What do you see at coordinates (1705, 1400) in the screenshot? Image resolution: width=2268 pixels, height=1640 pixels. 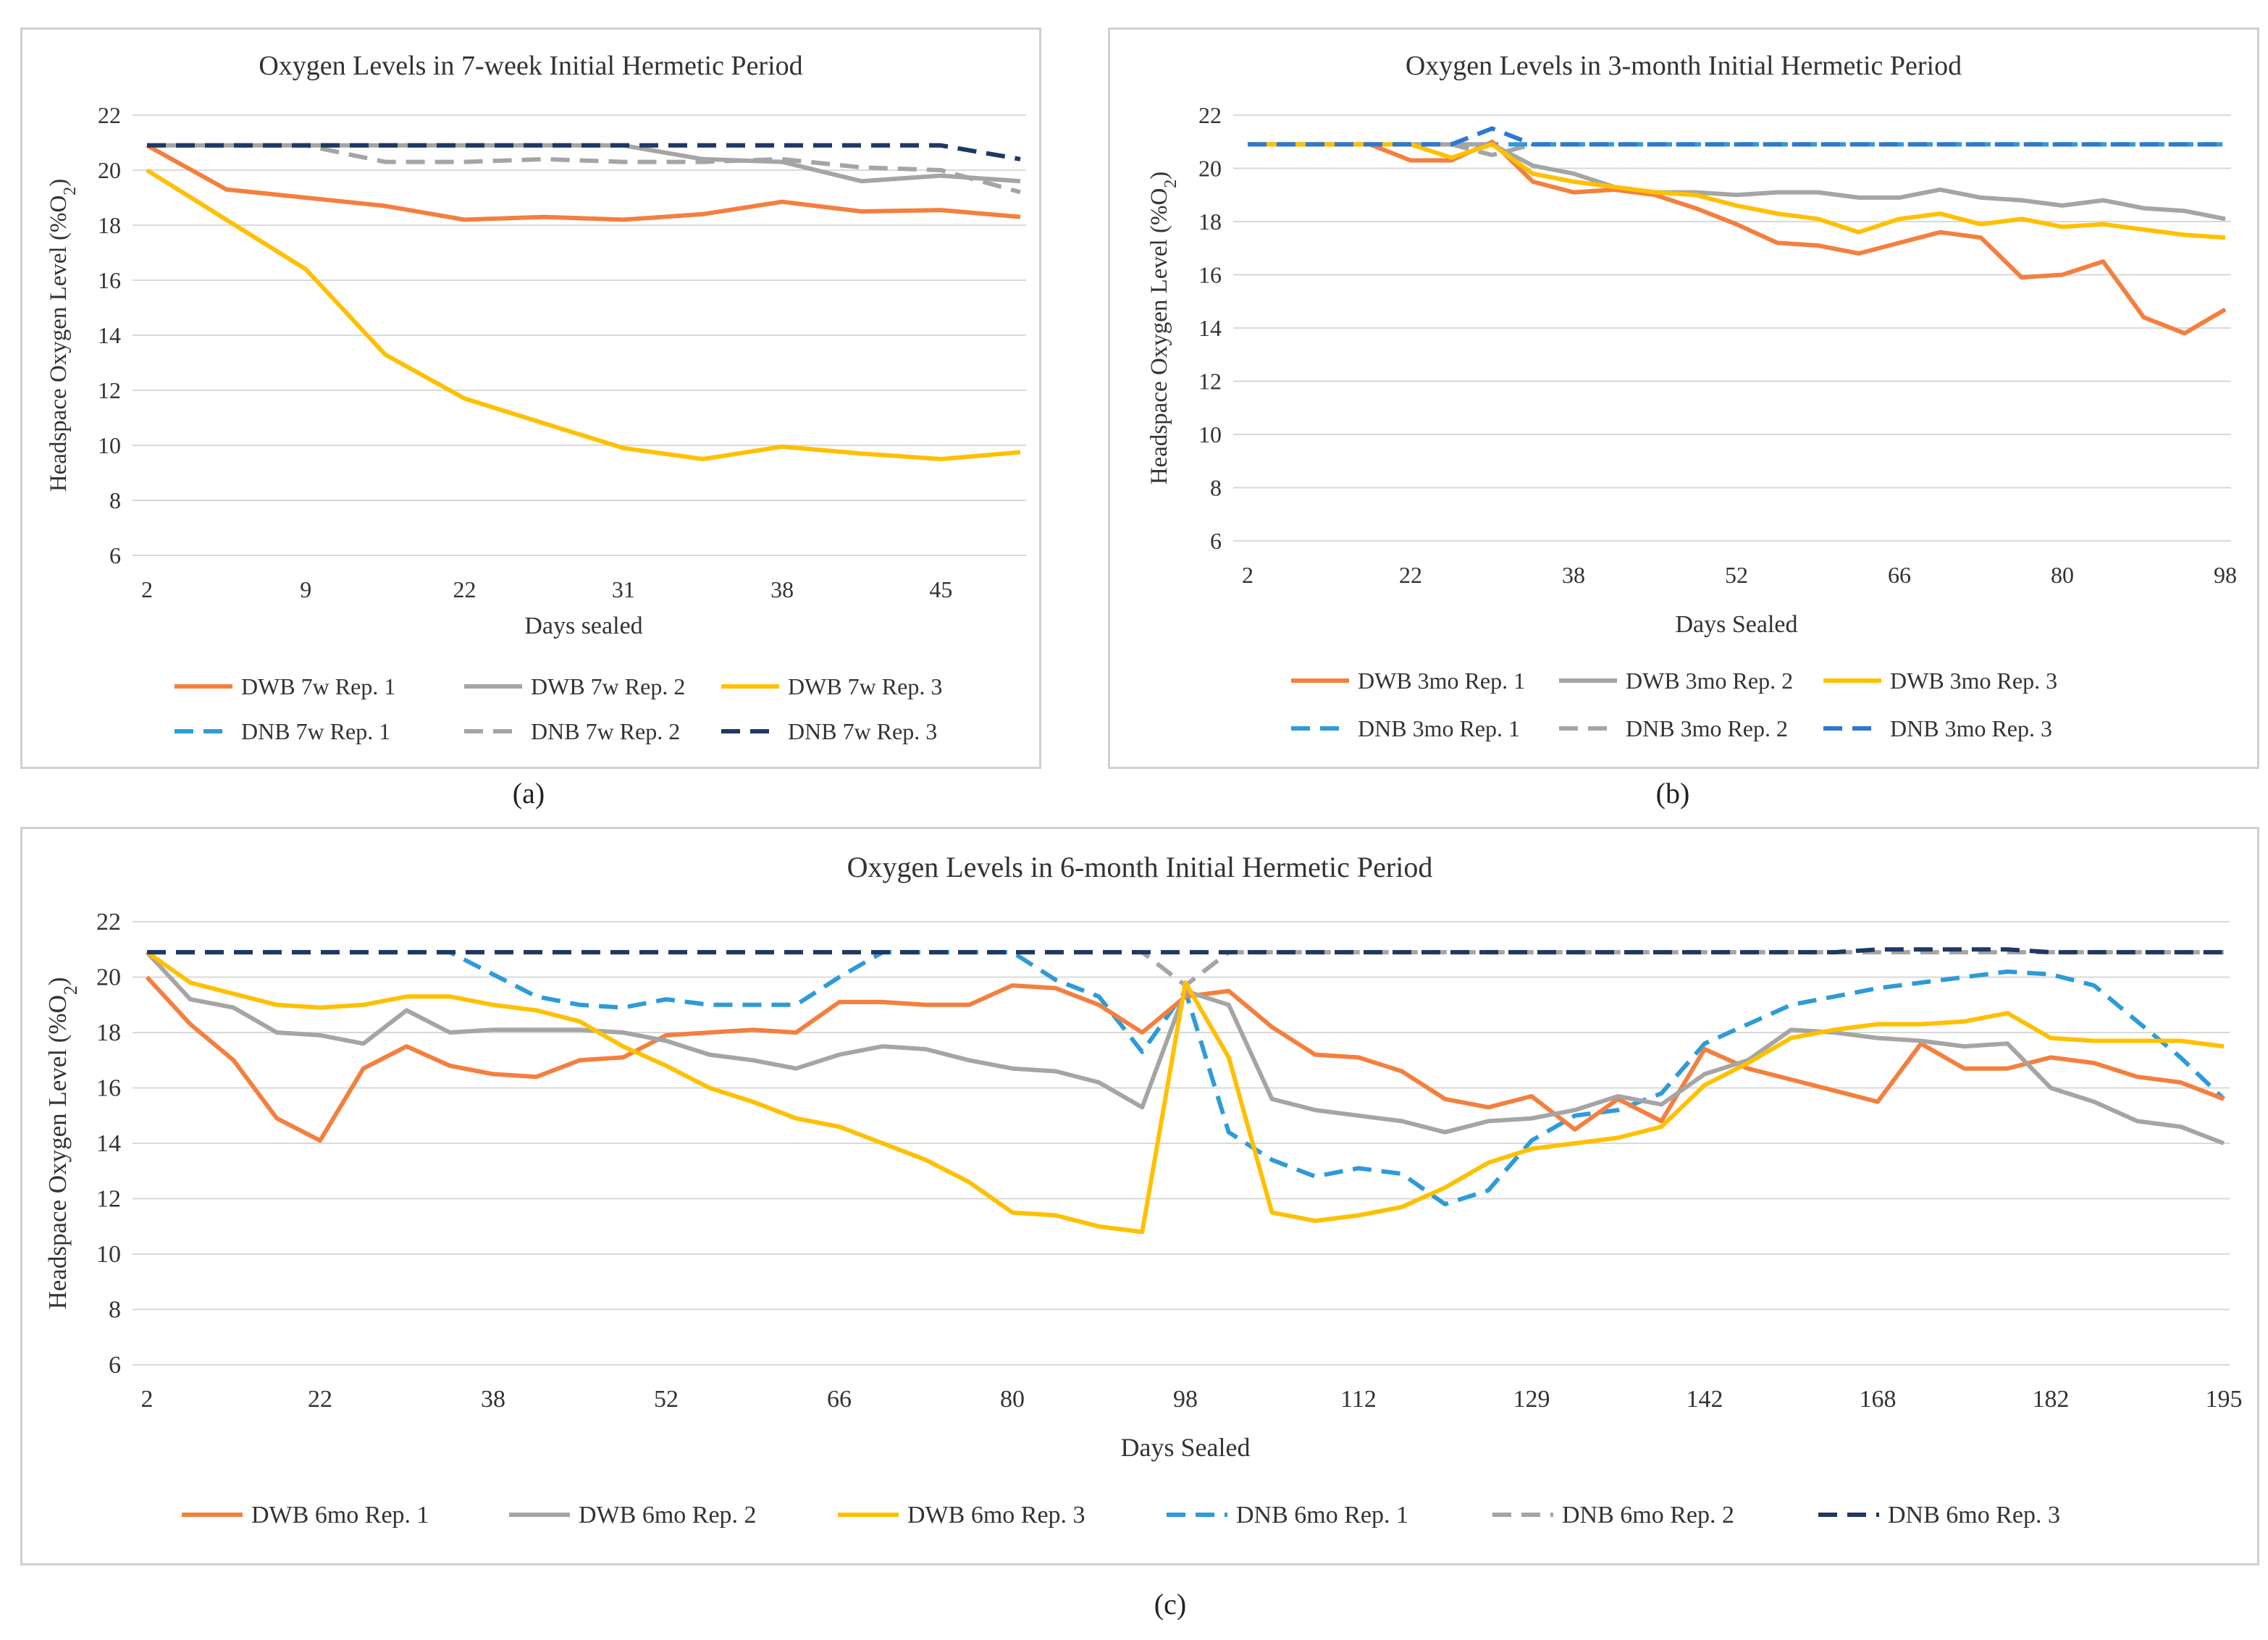 I see `x-tick-label: 142` at bounding box center [1705, 1400].